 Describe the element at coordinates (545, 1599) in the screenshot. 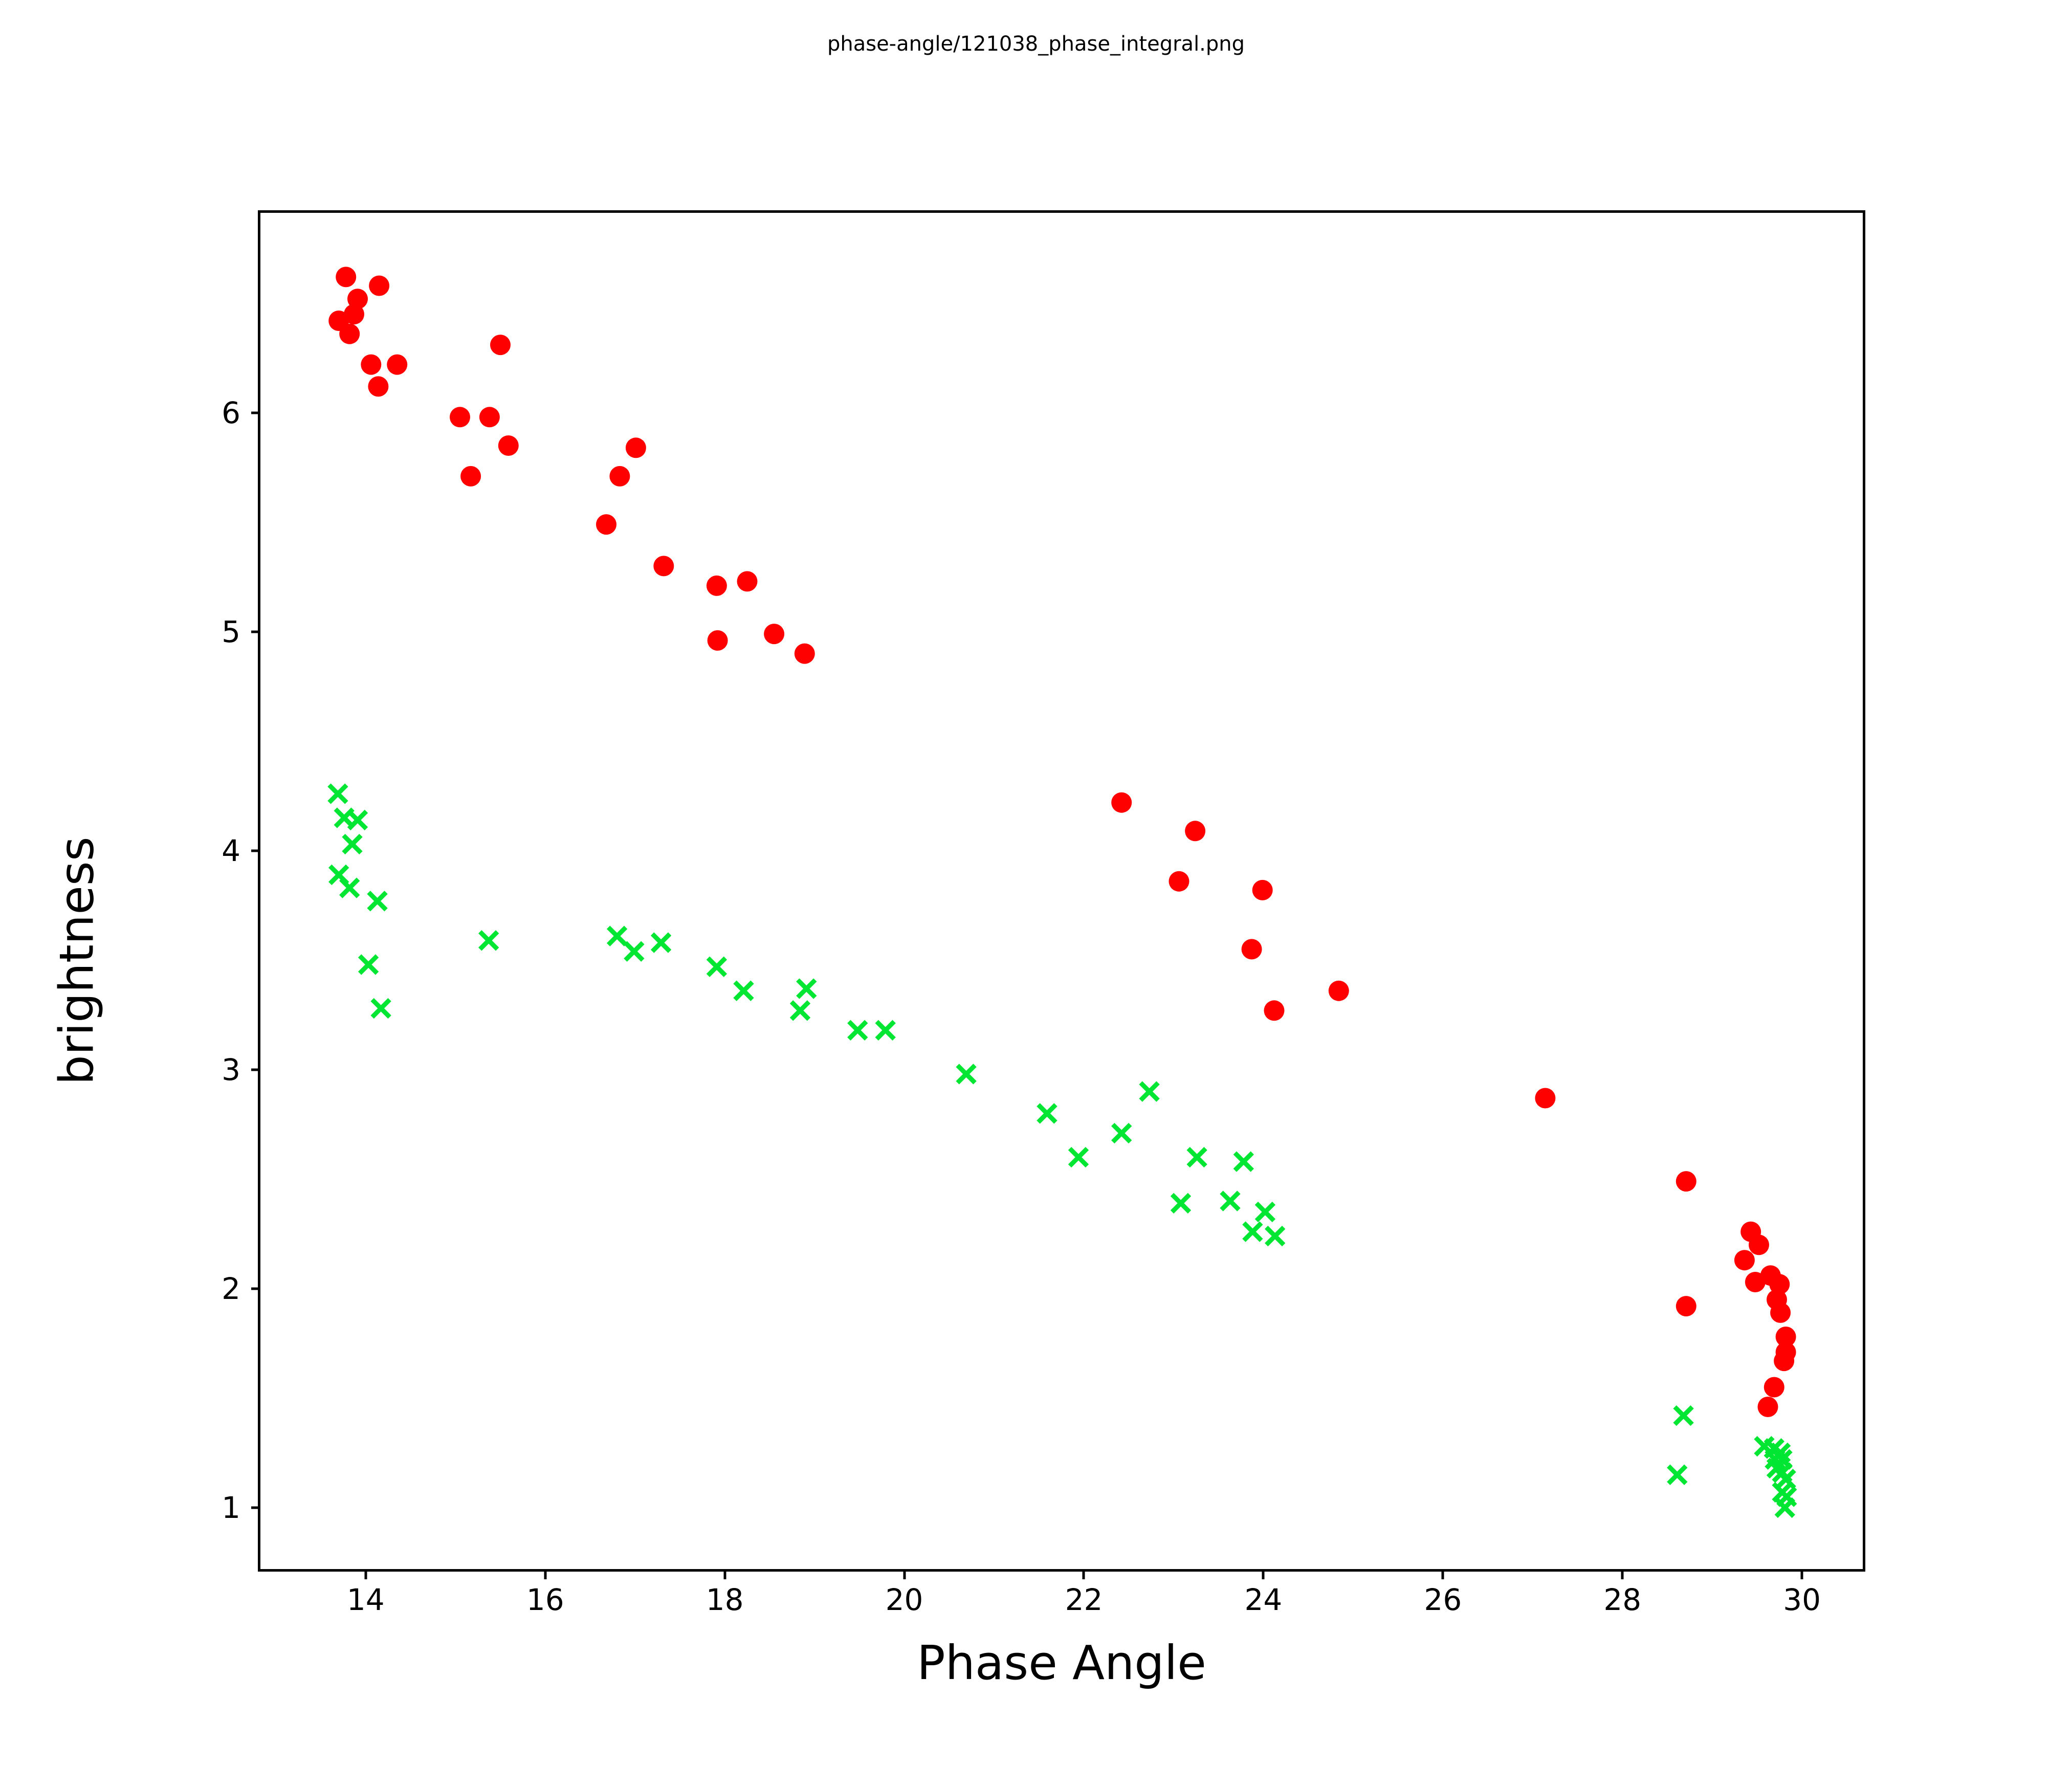

I see `x-tick-label: 16` at that location.